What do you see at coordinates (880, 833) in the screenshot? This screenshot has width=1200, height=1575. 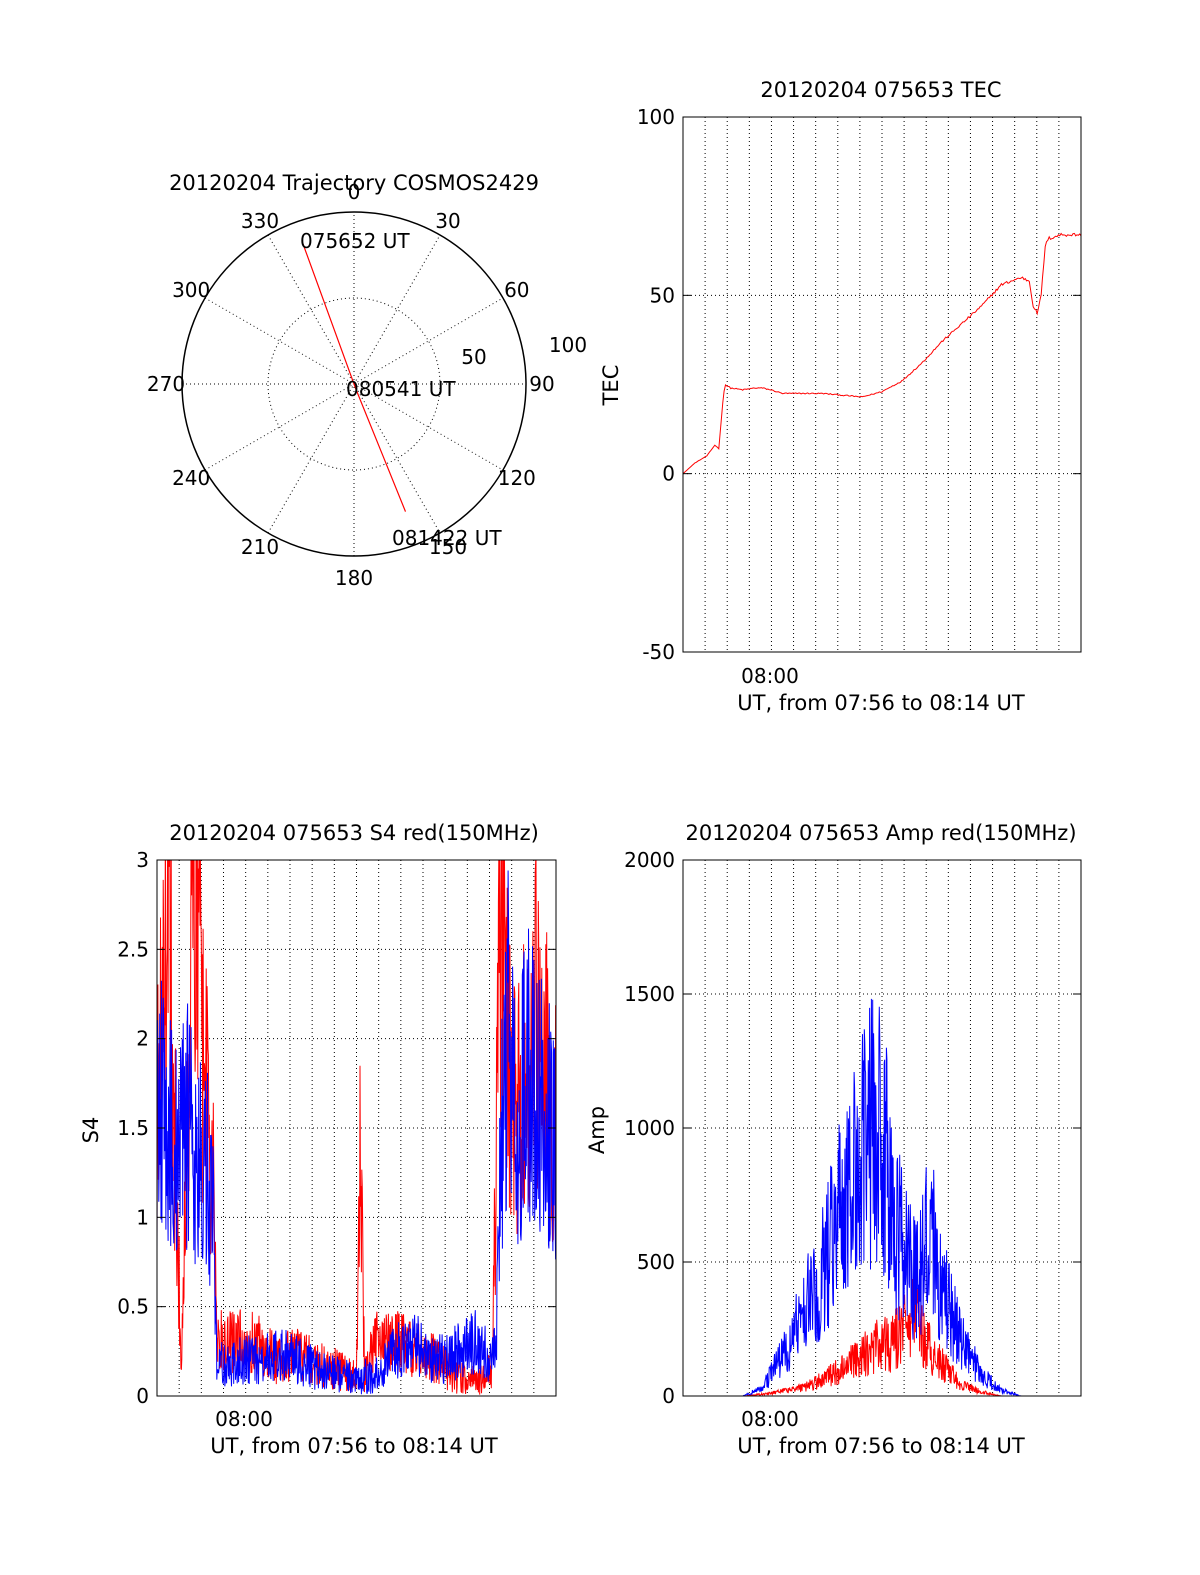 I see `amp-title: 20120204 075653 Amp red(150MHz)` at bounding box center [880, 833].